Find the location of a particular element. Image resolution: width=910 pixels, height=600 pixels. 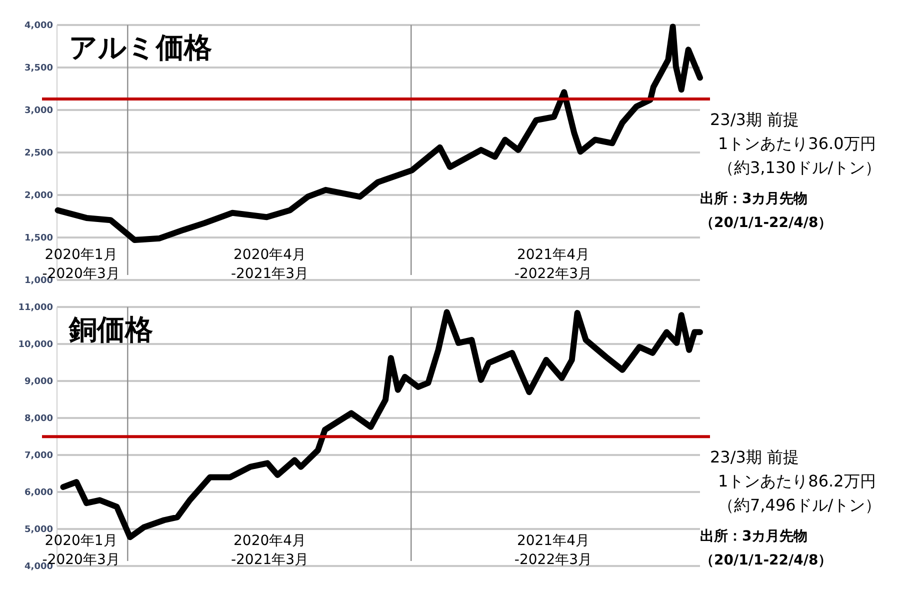

y-tick-label: 2,500 is located at coordinates (38, 153).